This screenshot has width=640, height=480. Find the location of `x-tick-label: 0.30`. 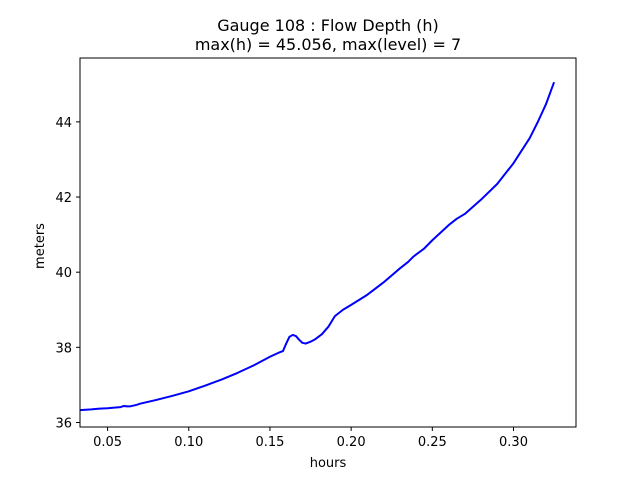

x-tick-label: 0.30 is located at coordinates (513, 442).